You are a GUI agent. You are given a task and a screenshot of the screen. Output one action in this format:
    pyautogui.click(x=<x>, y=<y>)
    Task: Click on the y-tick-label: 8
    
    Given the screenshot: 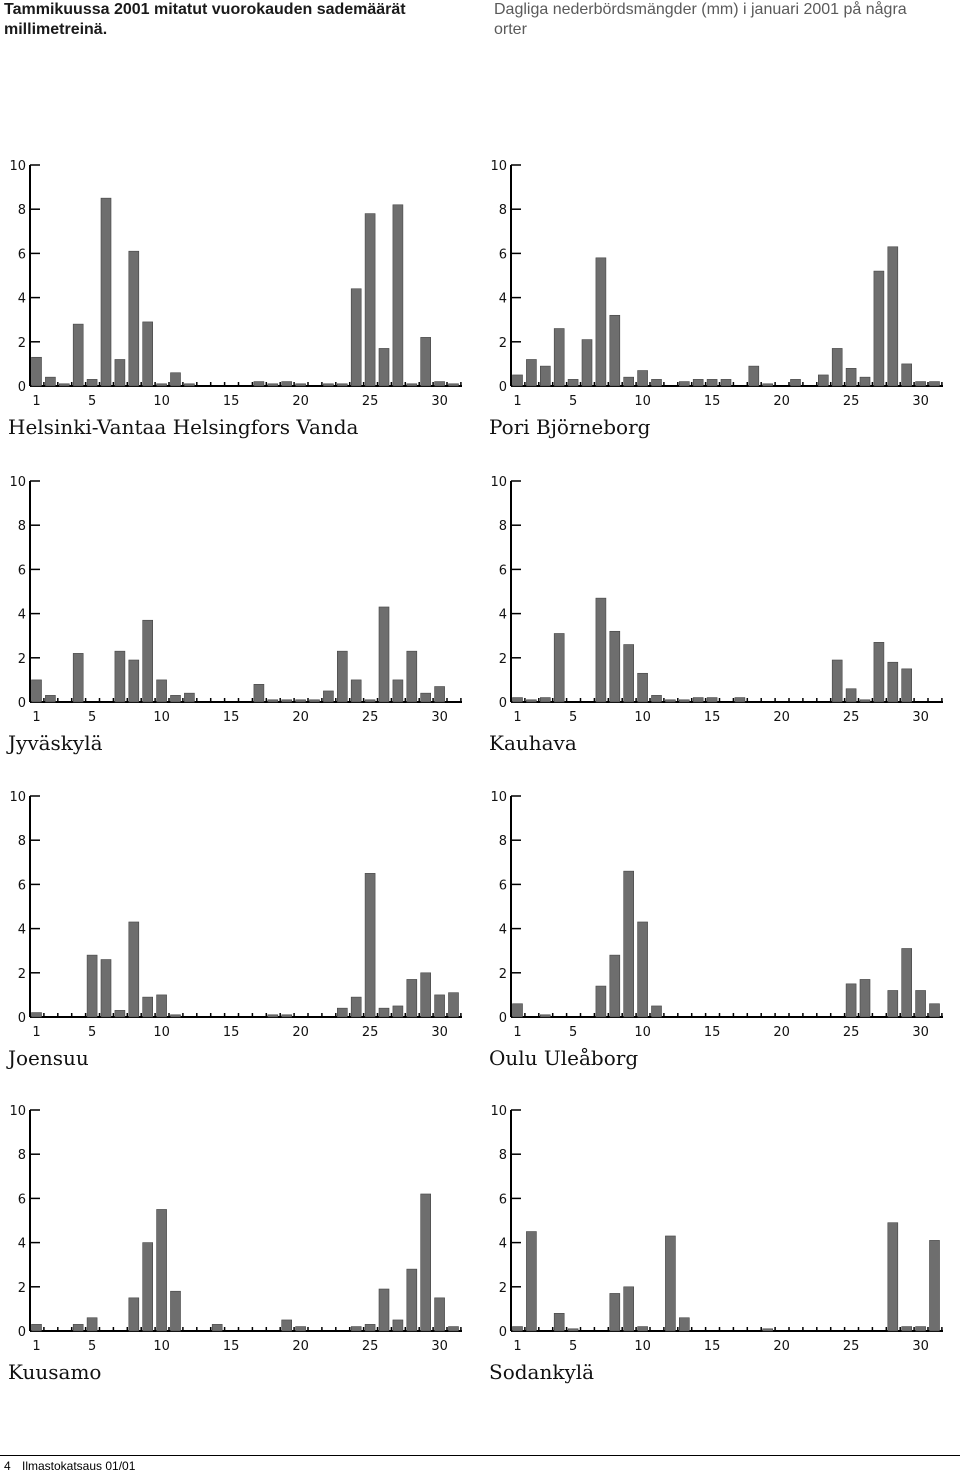 What is the action you would take?
    pyautogui.click(x=22, y=841)
    